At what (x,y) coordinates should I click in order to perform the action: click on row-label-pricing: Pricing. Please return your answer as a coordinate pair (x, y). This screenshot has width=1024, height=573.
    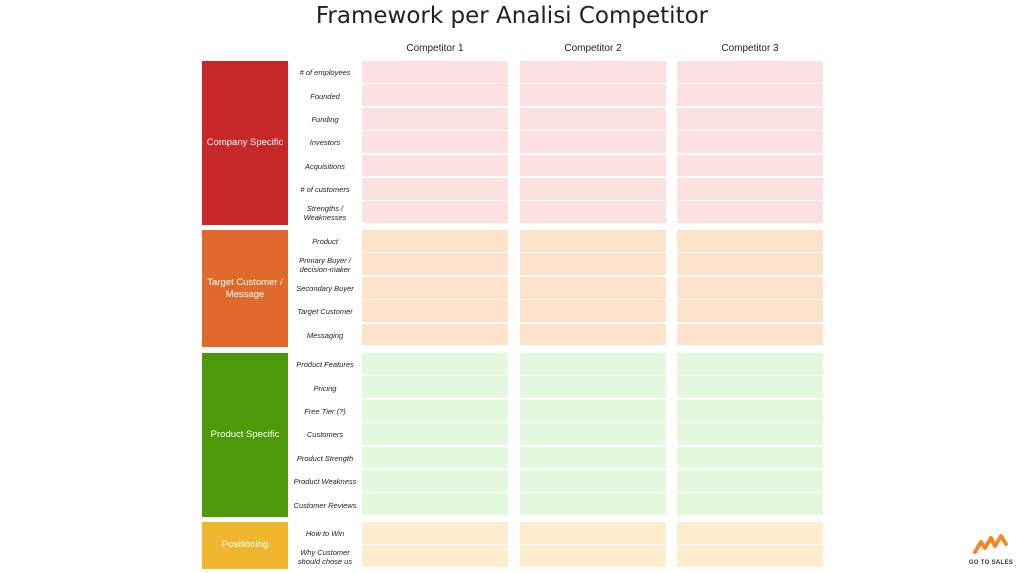
    Looking at the image, I should click on (325, 388).